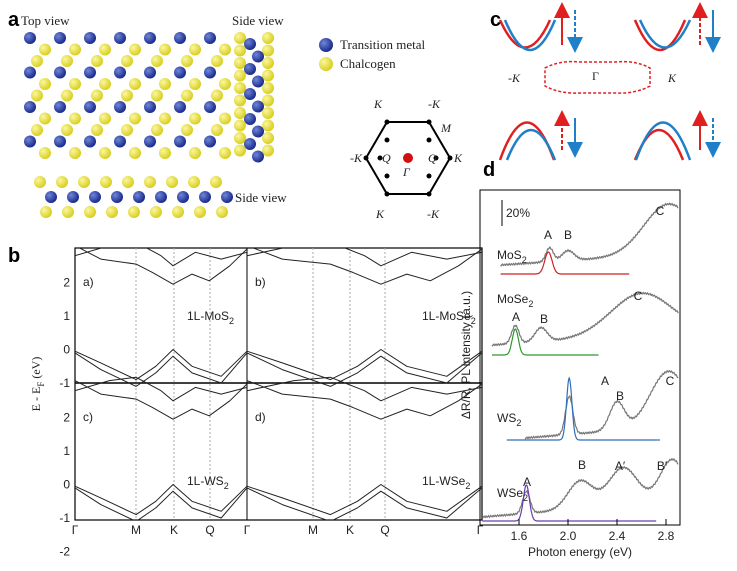  I want to click on material-label: 1L-WSe2, so click(446, 482).